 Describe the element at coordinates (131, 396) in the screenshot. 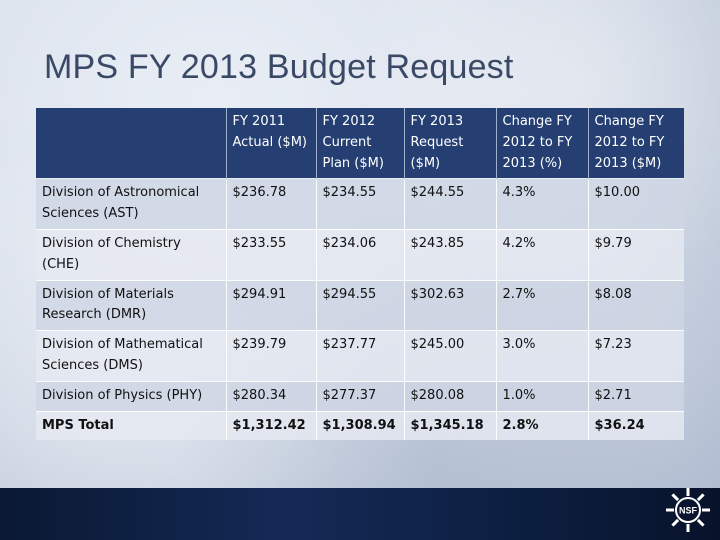

I see `table-cell: Division of Physics (PHY)` at that location.